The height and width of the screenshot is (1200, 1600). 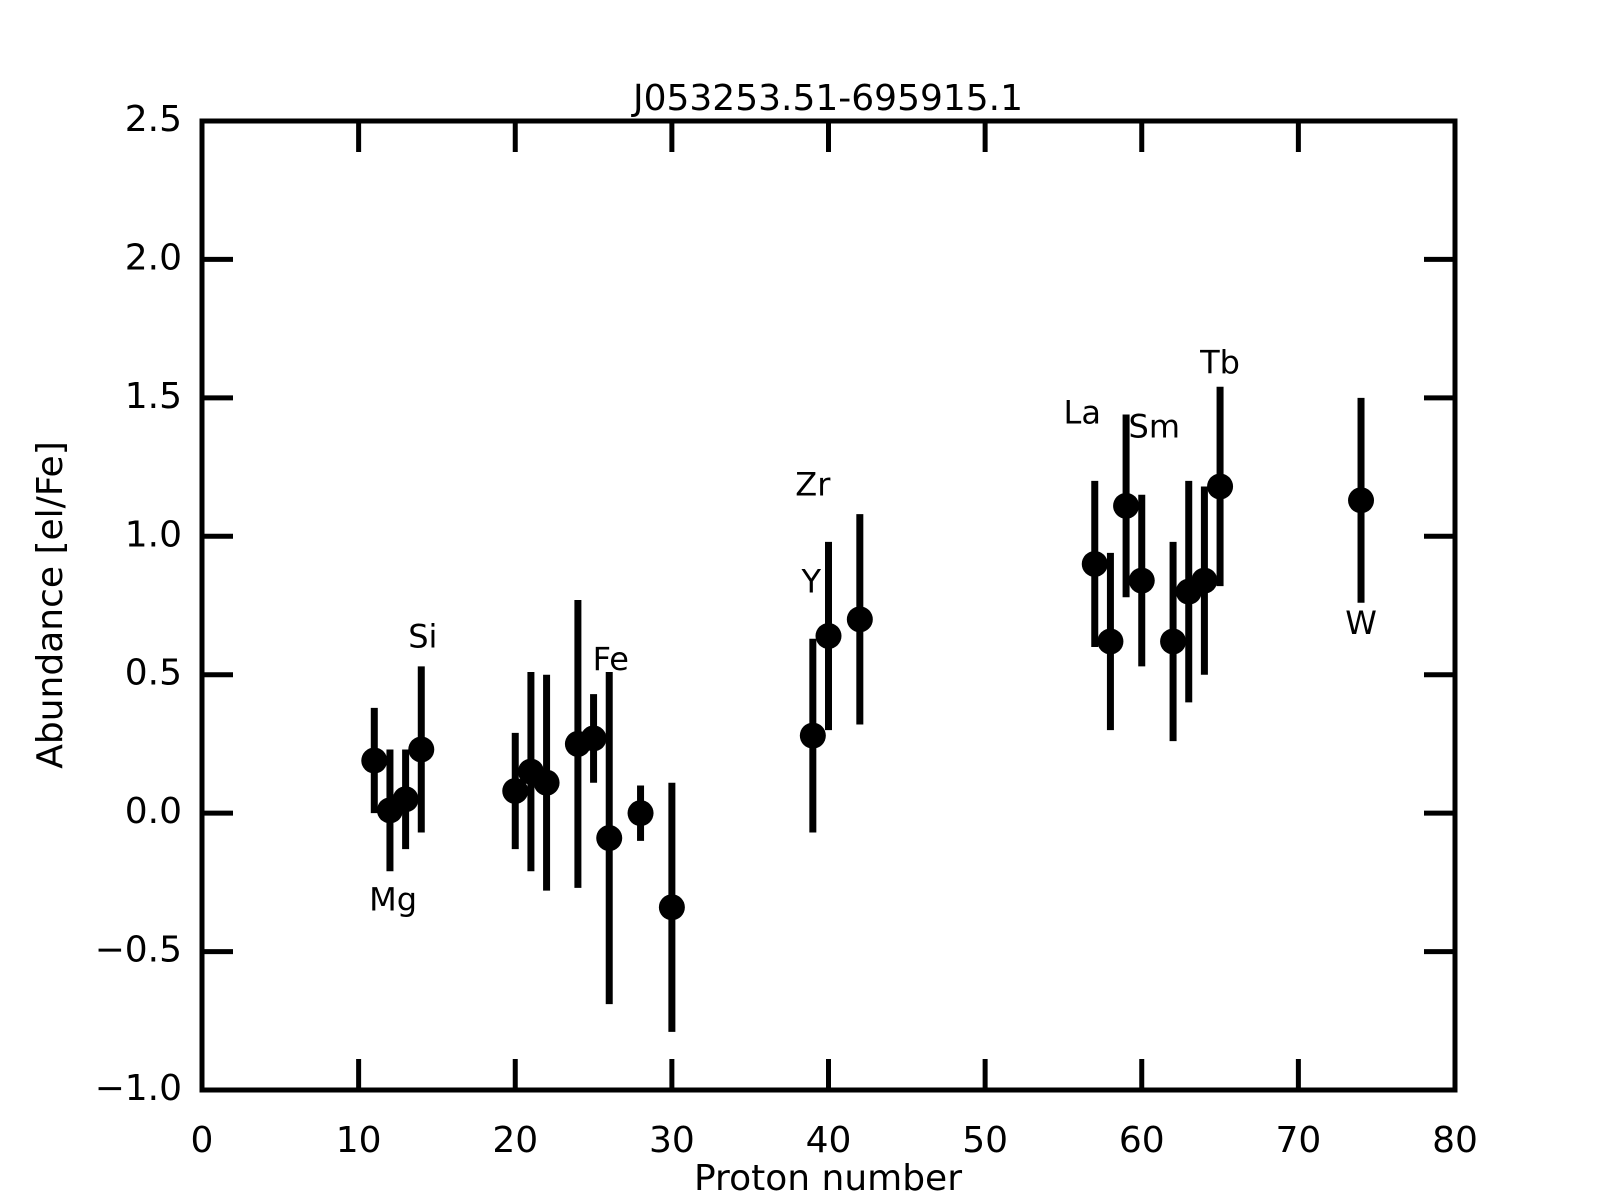 I want to click on annotation: Fe, so click(x=611, y=659).